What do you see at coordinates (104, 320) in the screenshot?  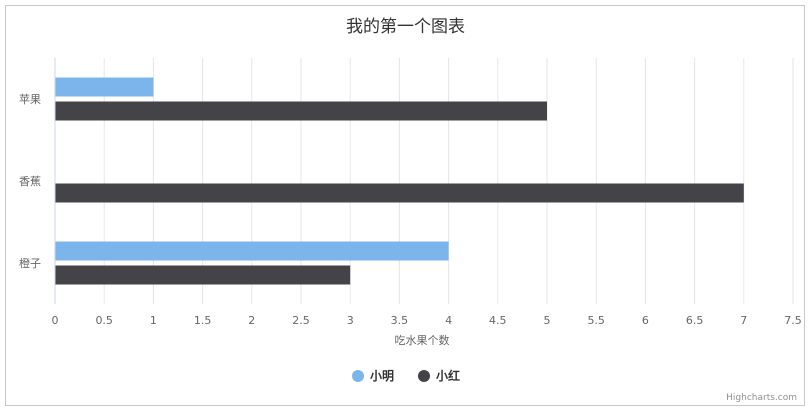 I see `x-tick-label: 0.5` at bounding box center [104, 320].